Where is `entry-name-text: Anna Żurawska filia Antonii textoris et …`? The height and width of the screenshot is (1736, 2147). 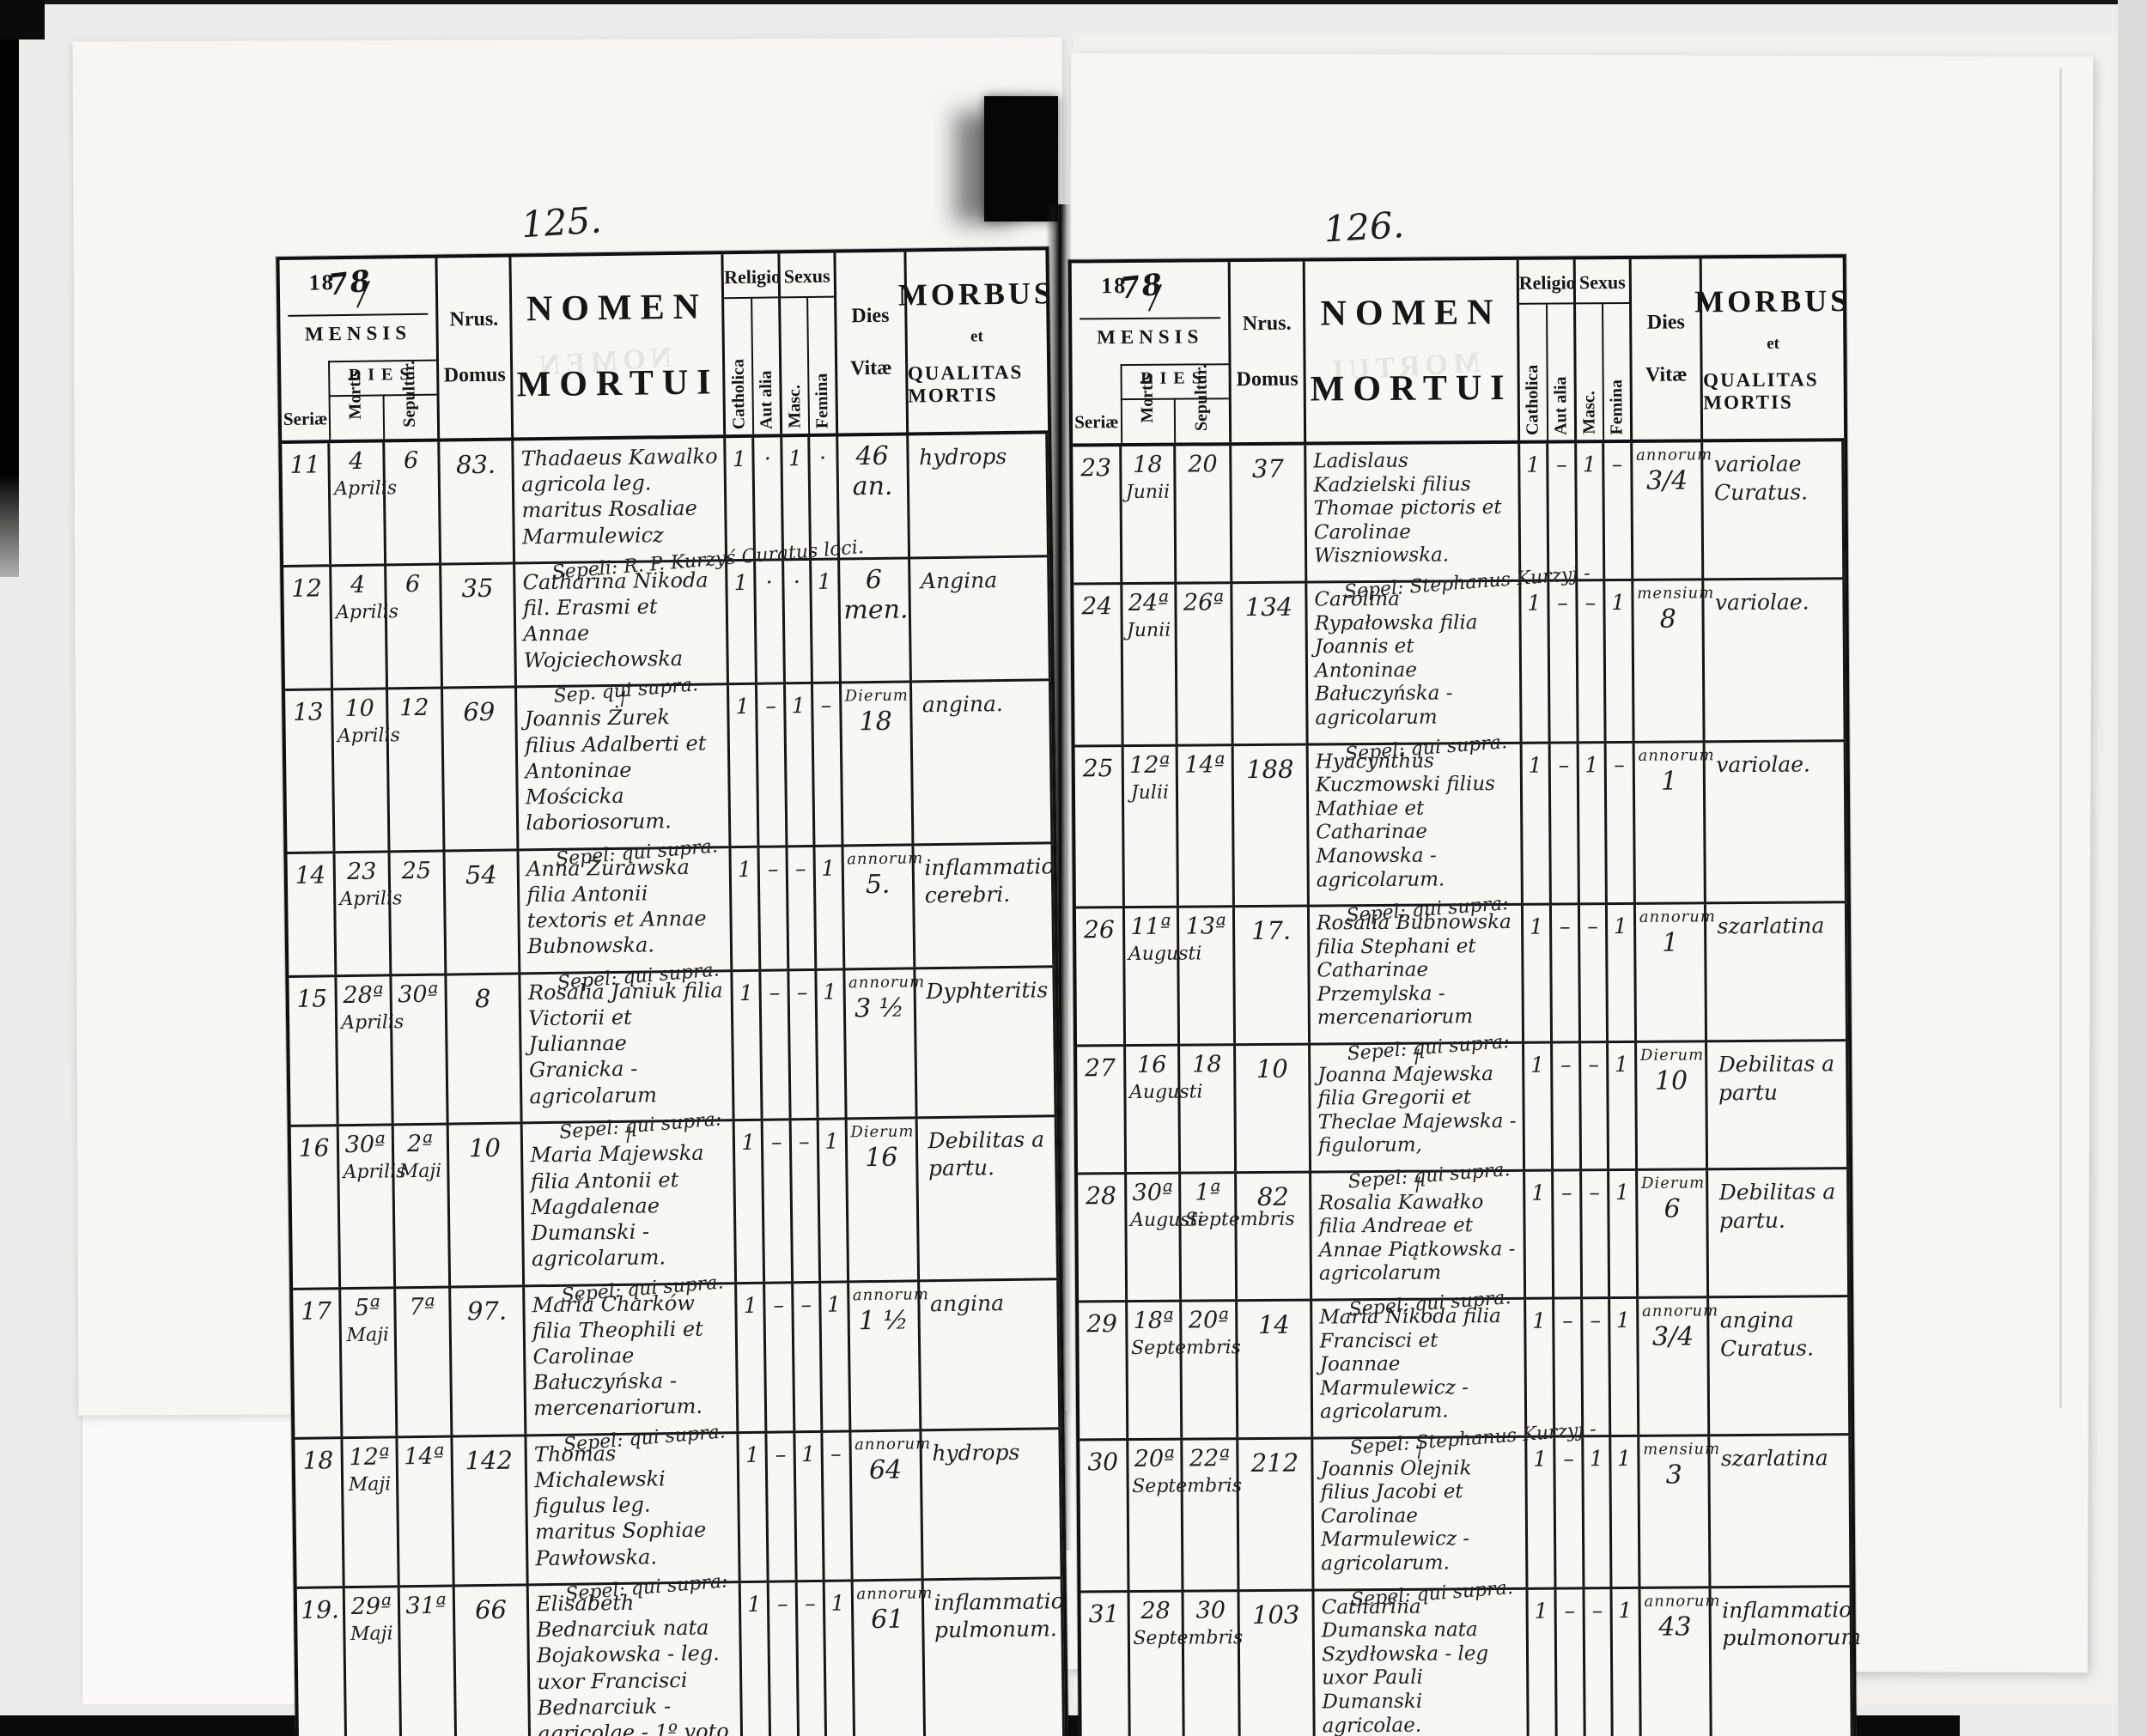
entry-name-text: Anna Żurawska filia Antonii textoris et … is located at coordinates (616, 906).